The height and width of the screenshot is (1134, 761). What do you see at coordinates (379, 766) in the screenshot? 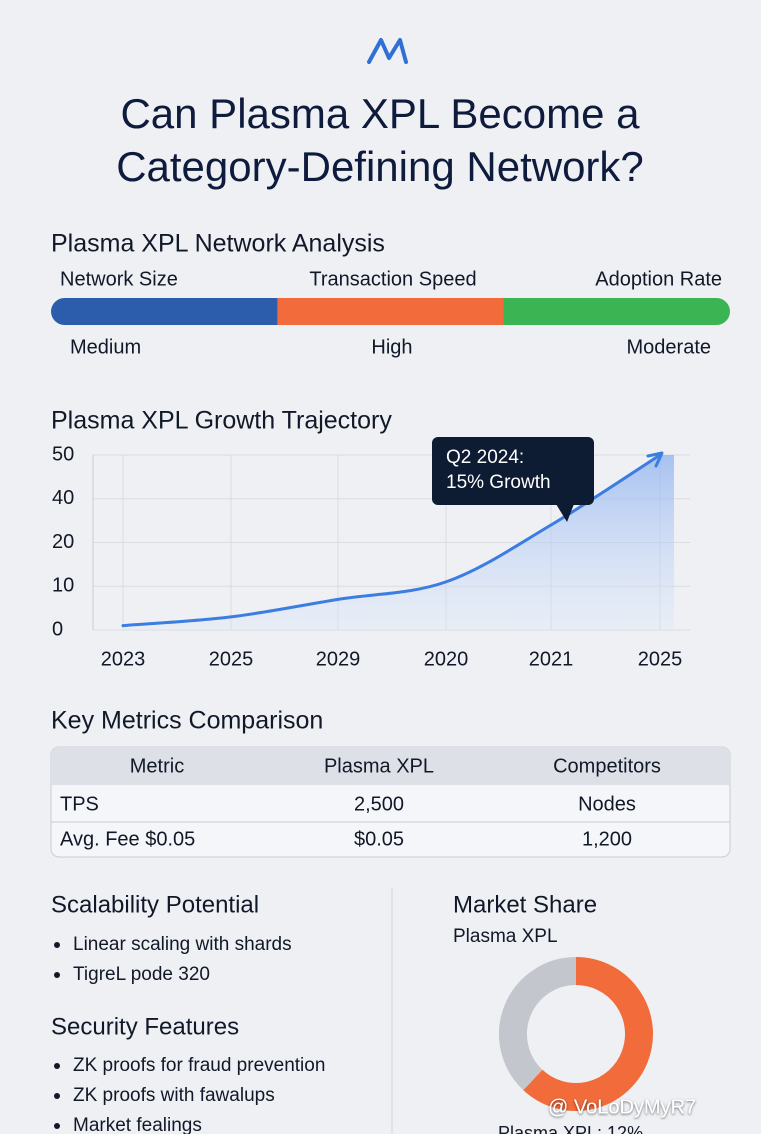
I see `table-header-cell: Plasma XPL` at bounding box center [379, 766].